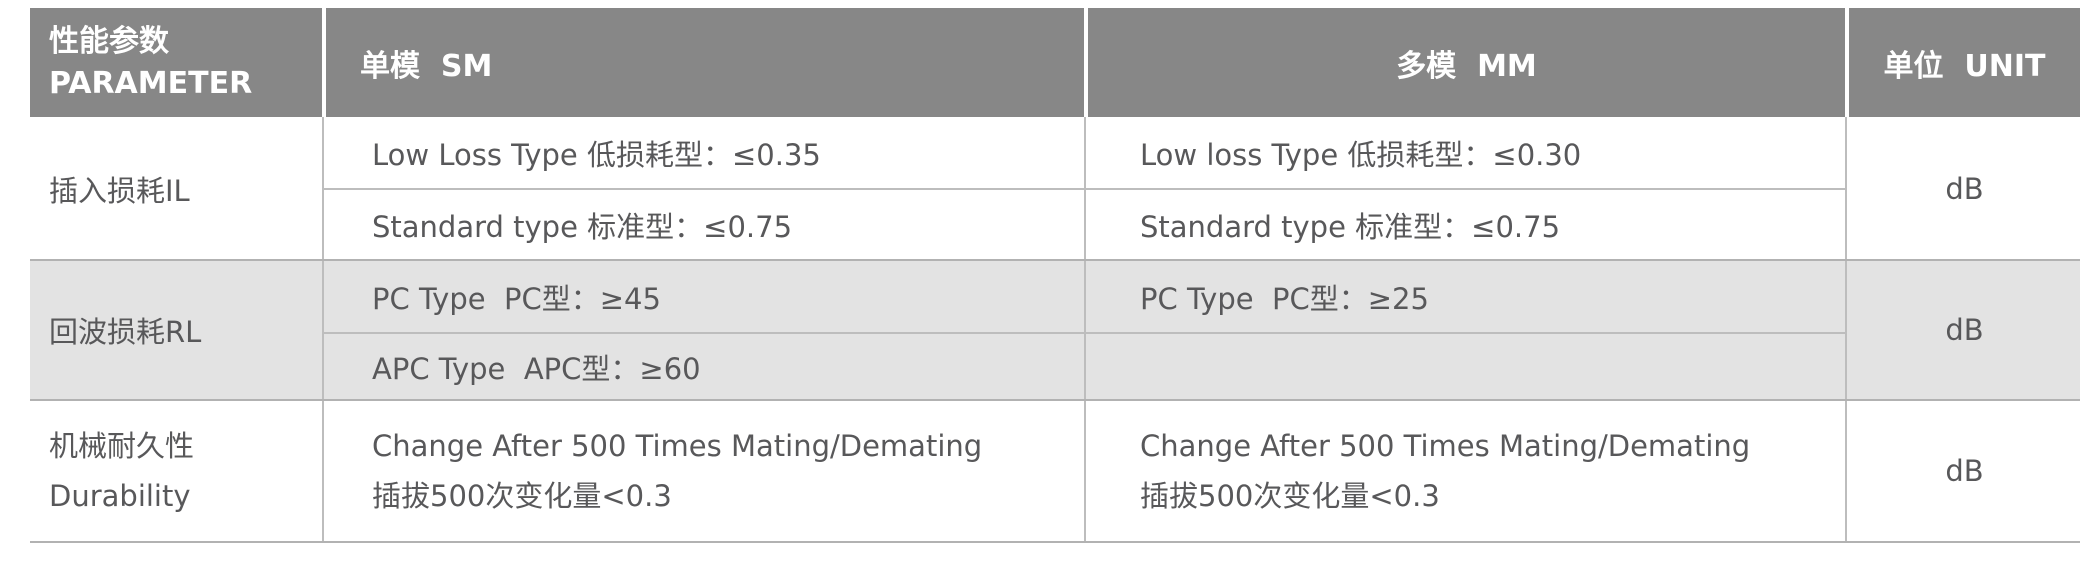  I want to click on row-label-durability: 机械耐久性 Durability, so click(121, 471).